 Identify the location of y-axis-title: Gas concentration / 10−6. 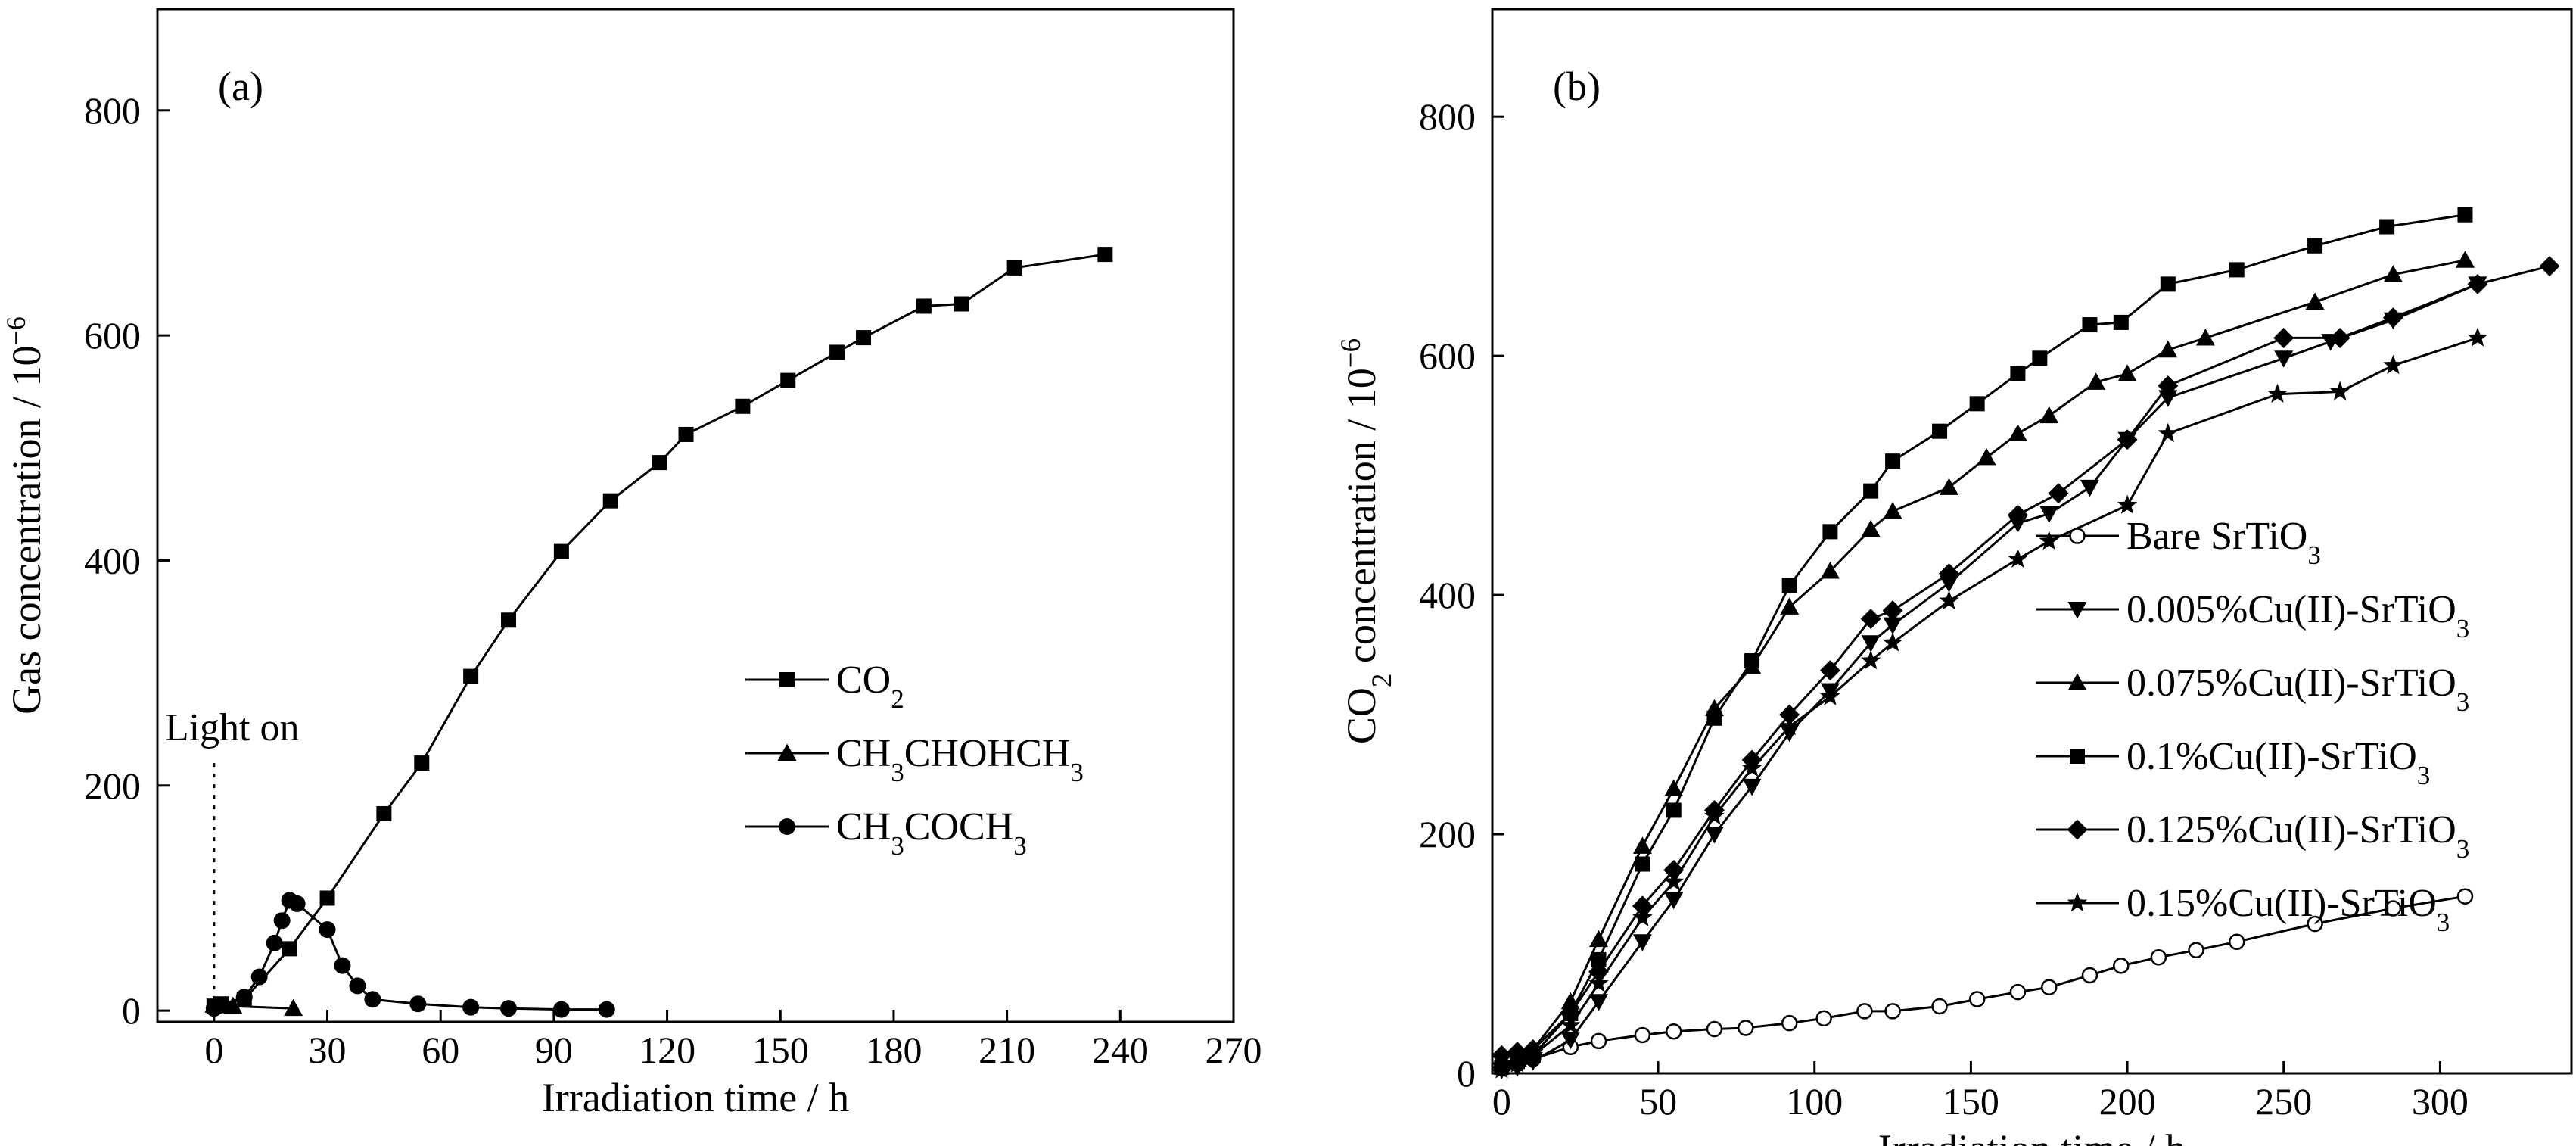
(25, 515).